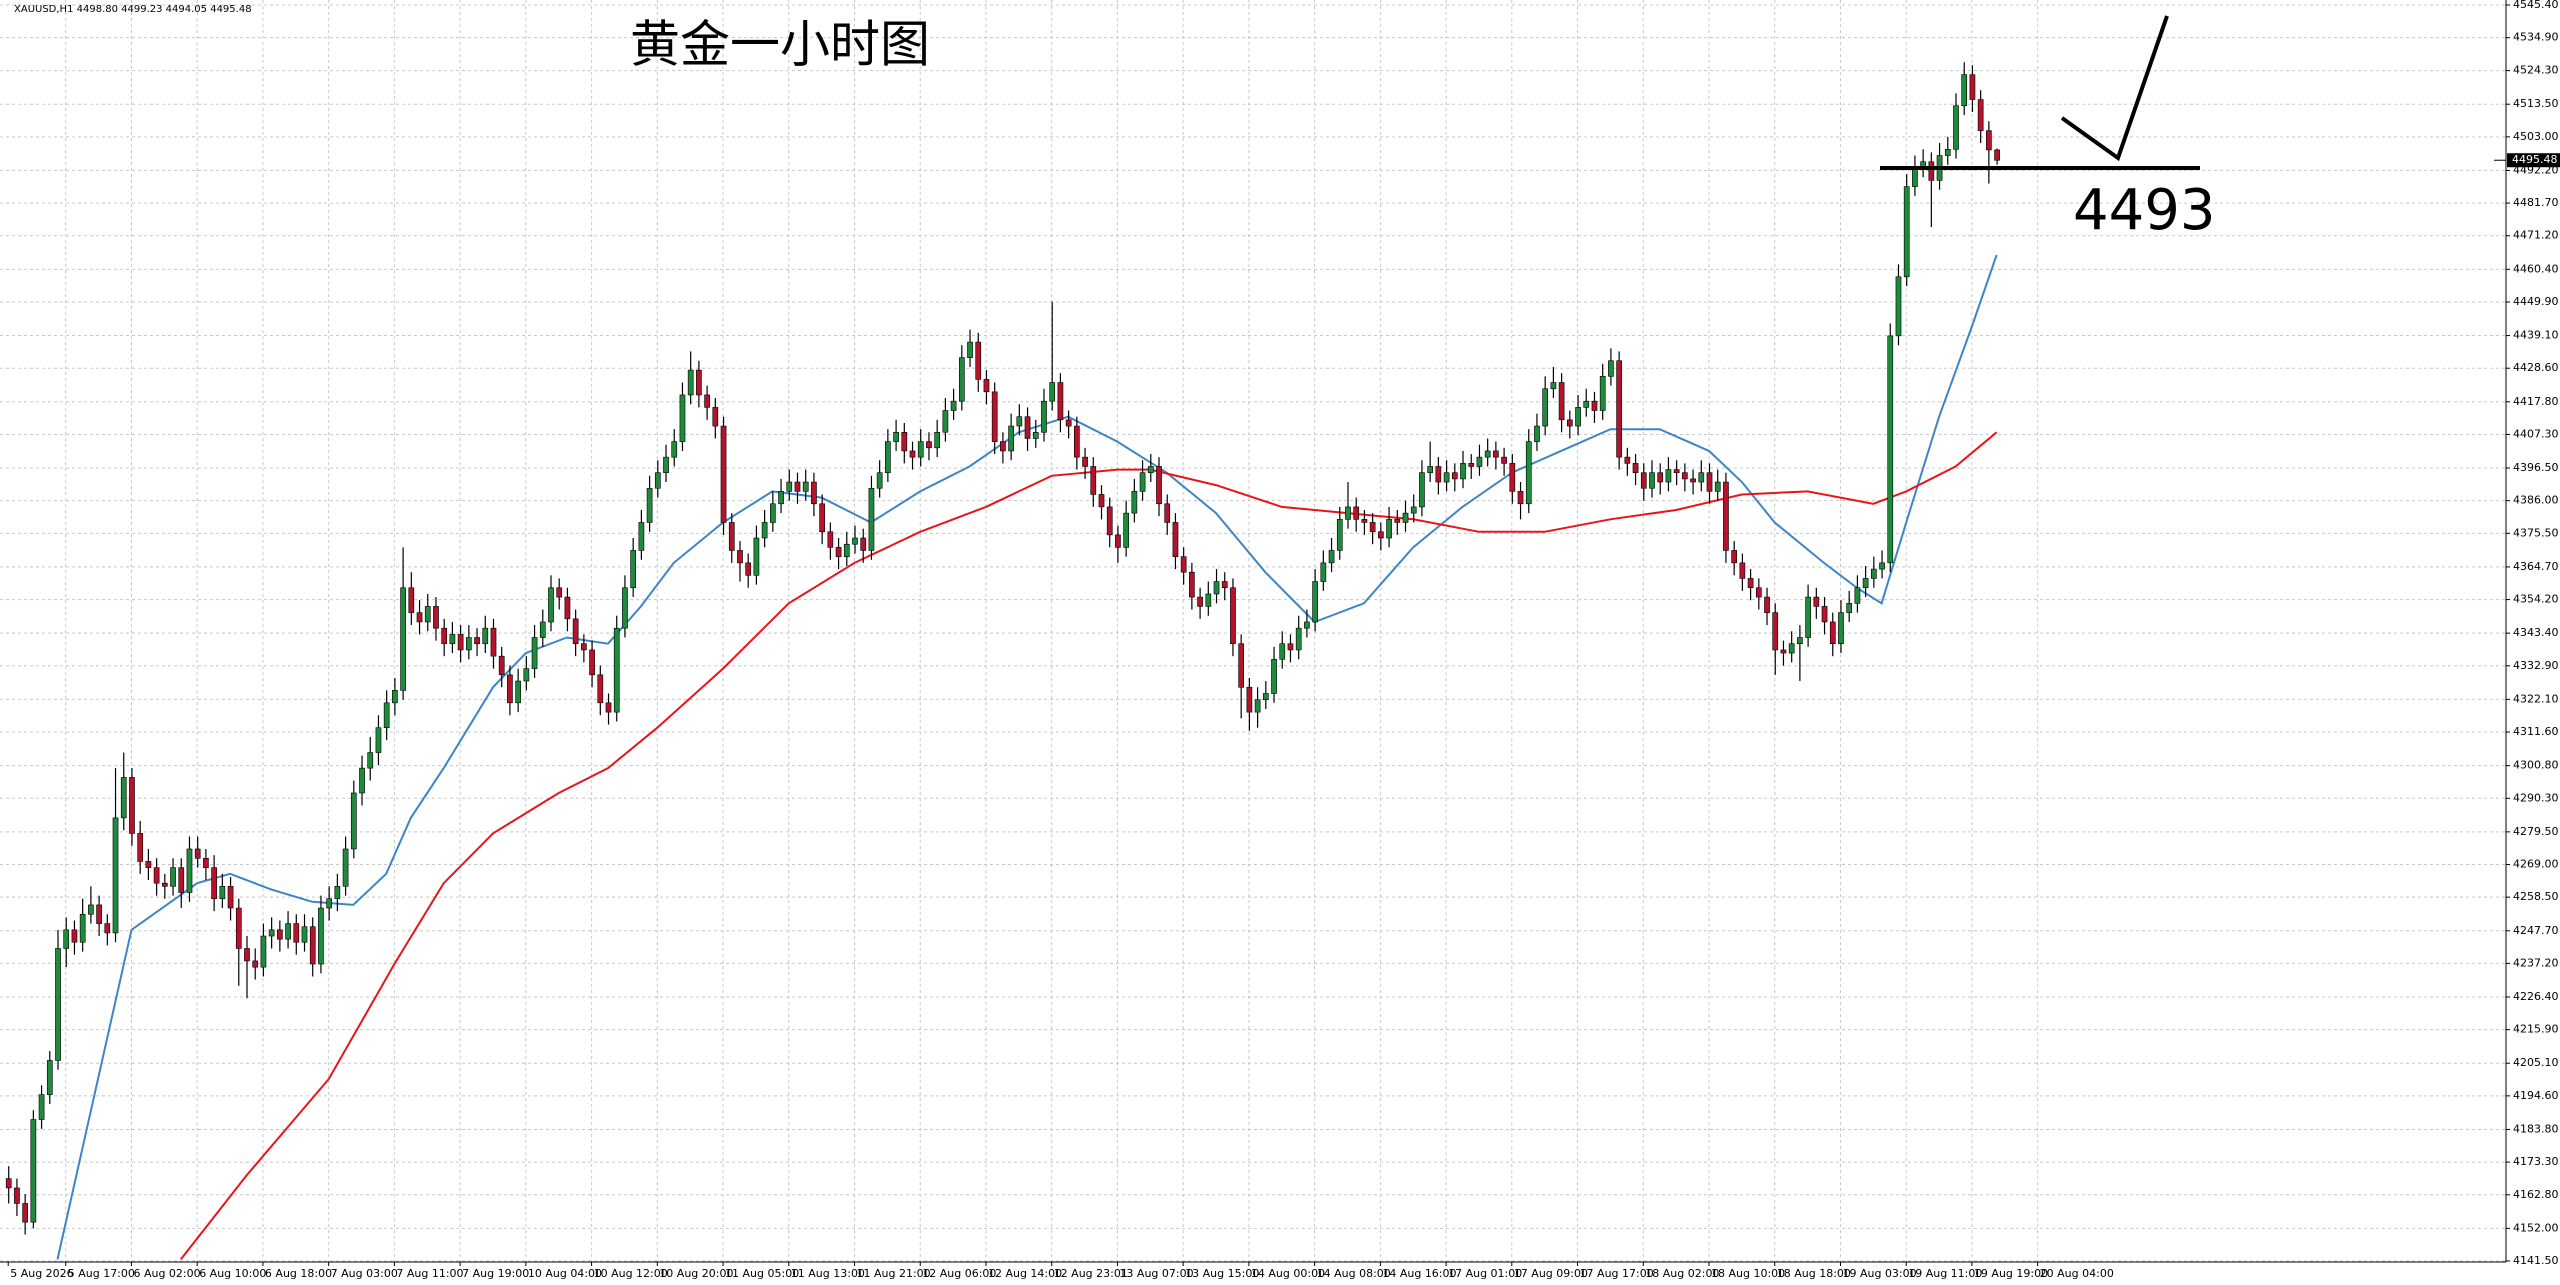 The height and width of the screenshot is (1285, 2560). Describe the element at coordinates (2536, 532) in the screenshot. I see `y-tick-label: 4375.50` at that location.